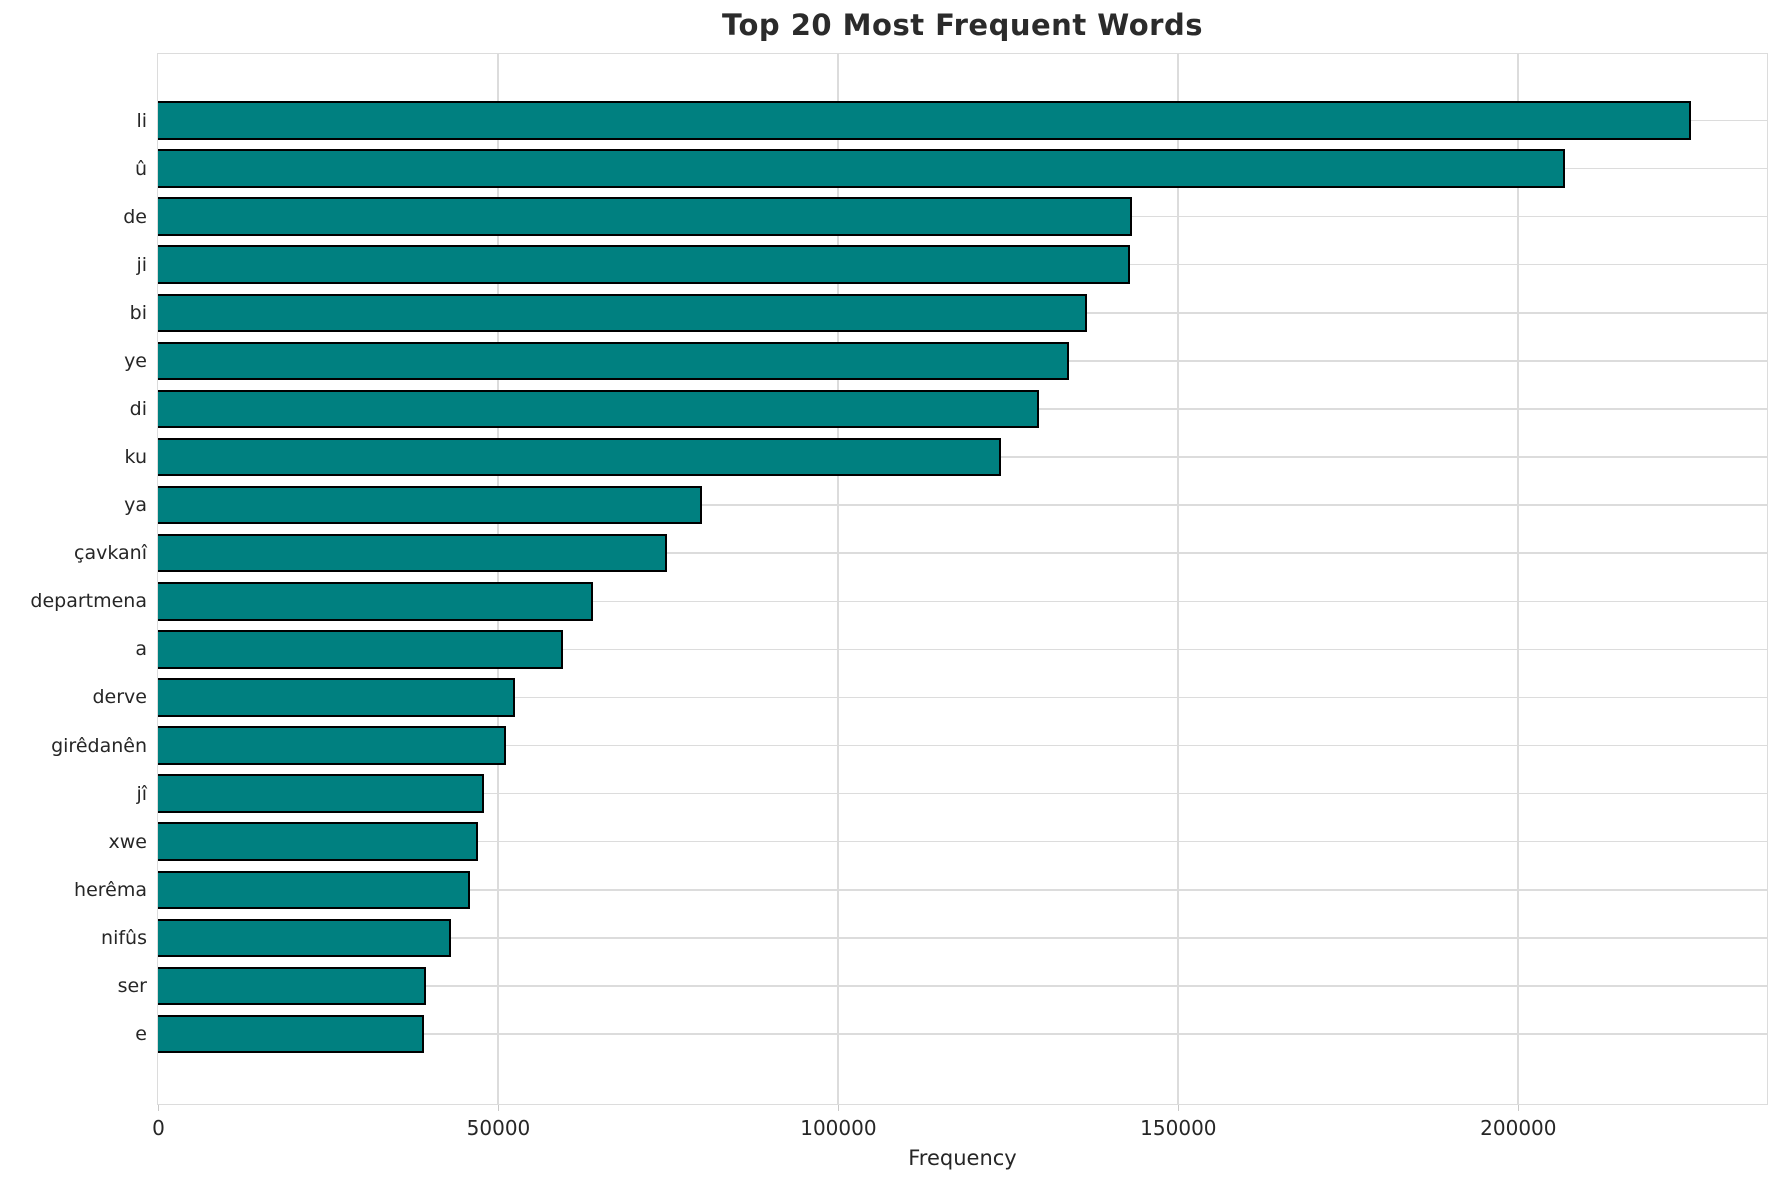 This screenshot has width=1784, height=1185. I want to click on bar-departmena, so click(376, 601).